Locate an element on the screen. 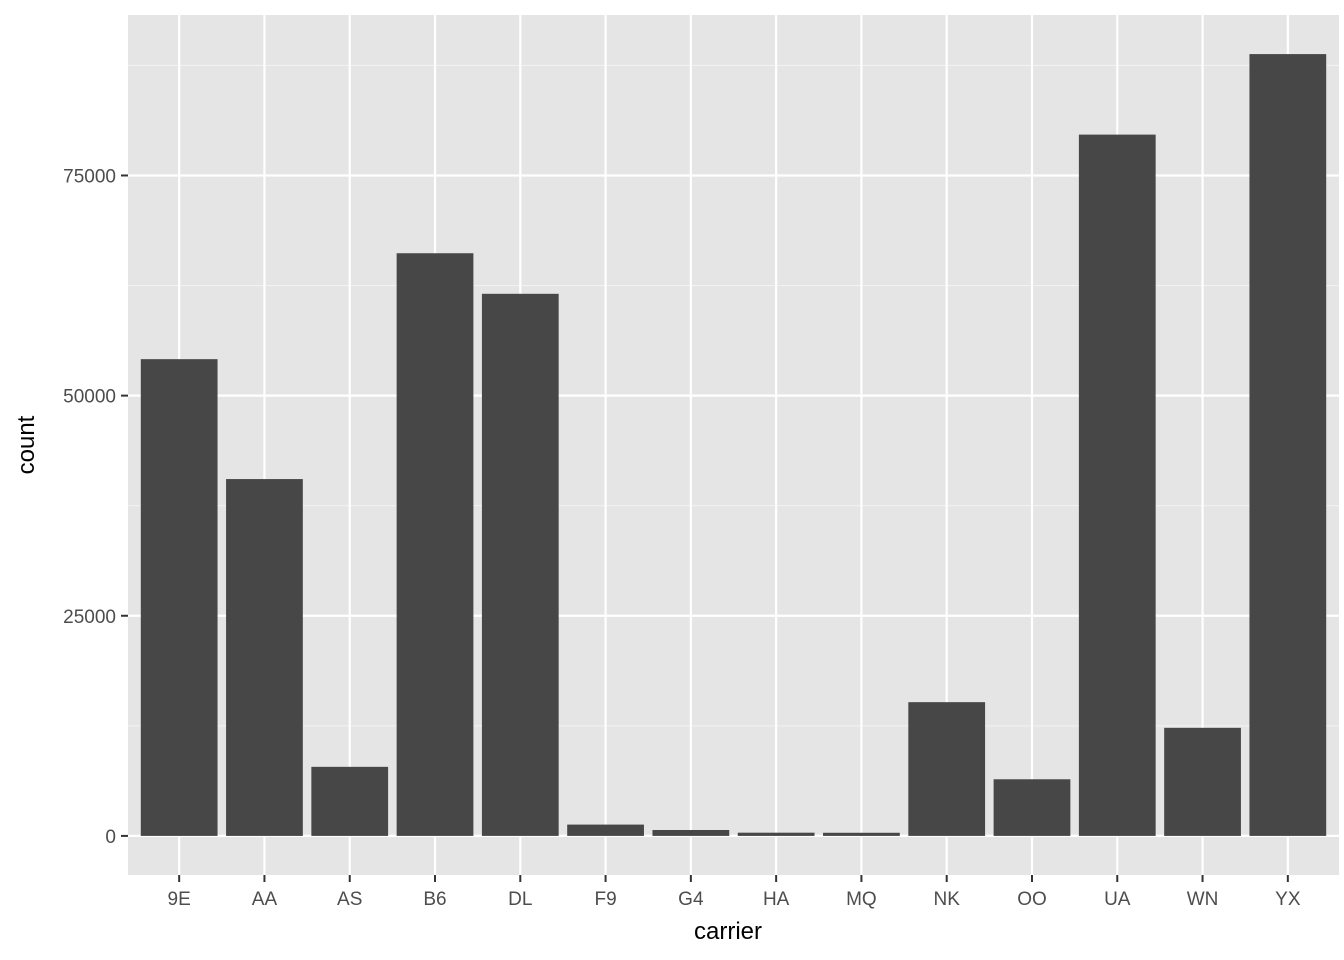  bar-g4 is located at coordinates (691, 833).